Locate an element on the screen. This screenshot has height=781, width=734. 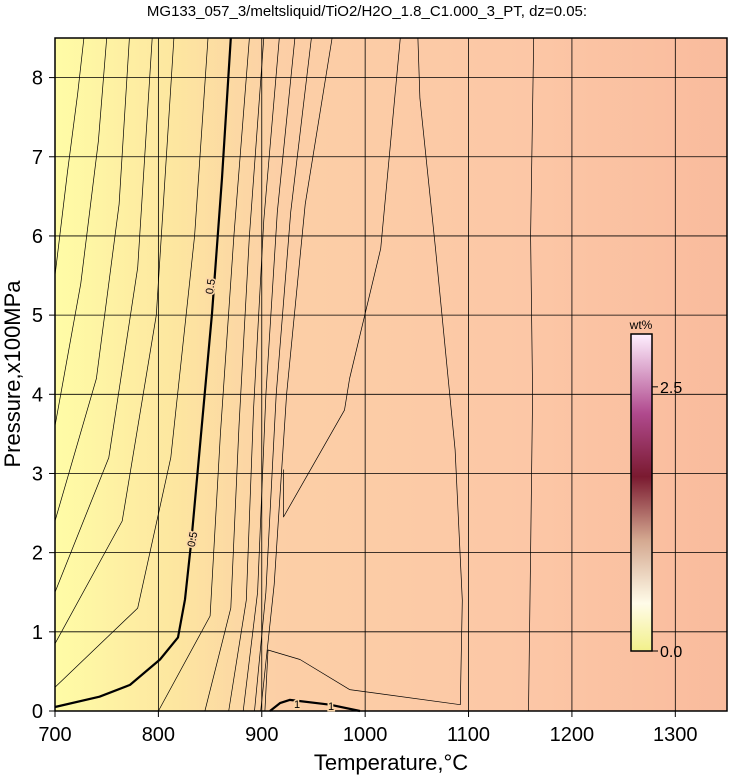
colorbar-tick-label: 2.5 is located at coordinates (671, 388).